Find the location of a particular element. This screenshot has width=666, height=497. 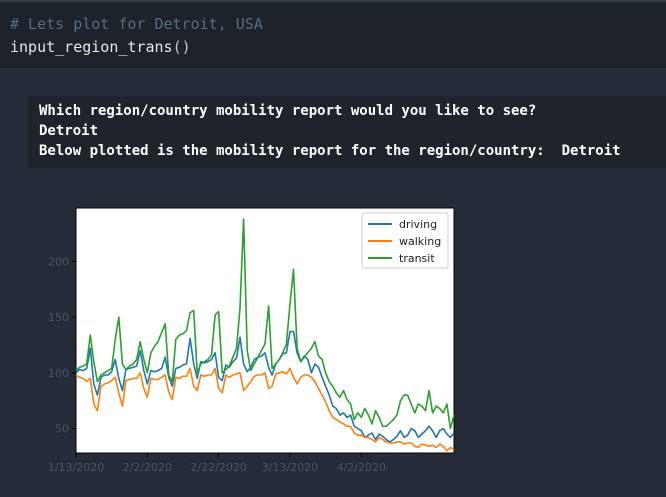

legend: driving walking transit is located at coordinates (405, 240).